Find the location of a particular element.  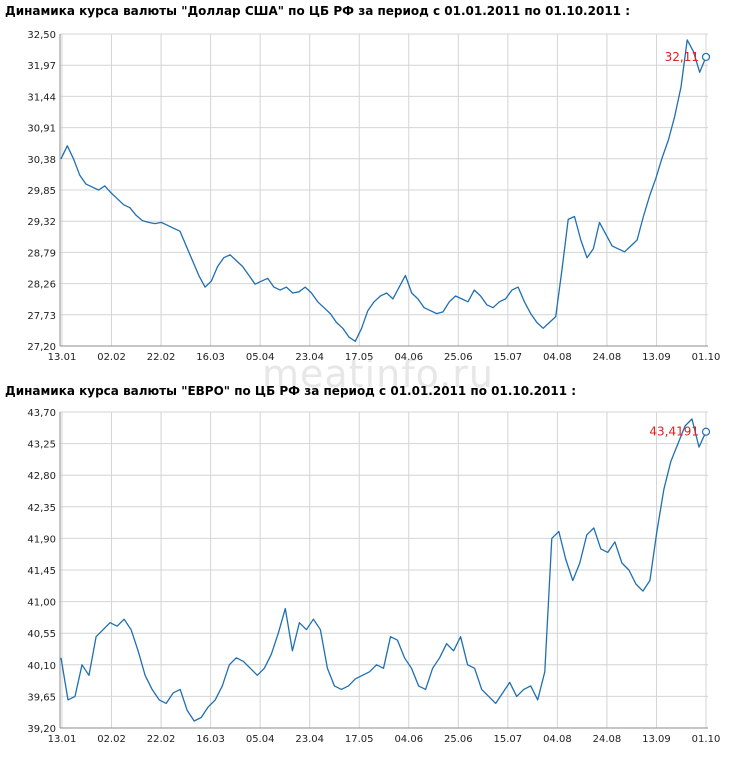

eur-y-tick-label: 43,25 is located at coordinates (41, 445).